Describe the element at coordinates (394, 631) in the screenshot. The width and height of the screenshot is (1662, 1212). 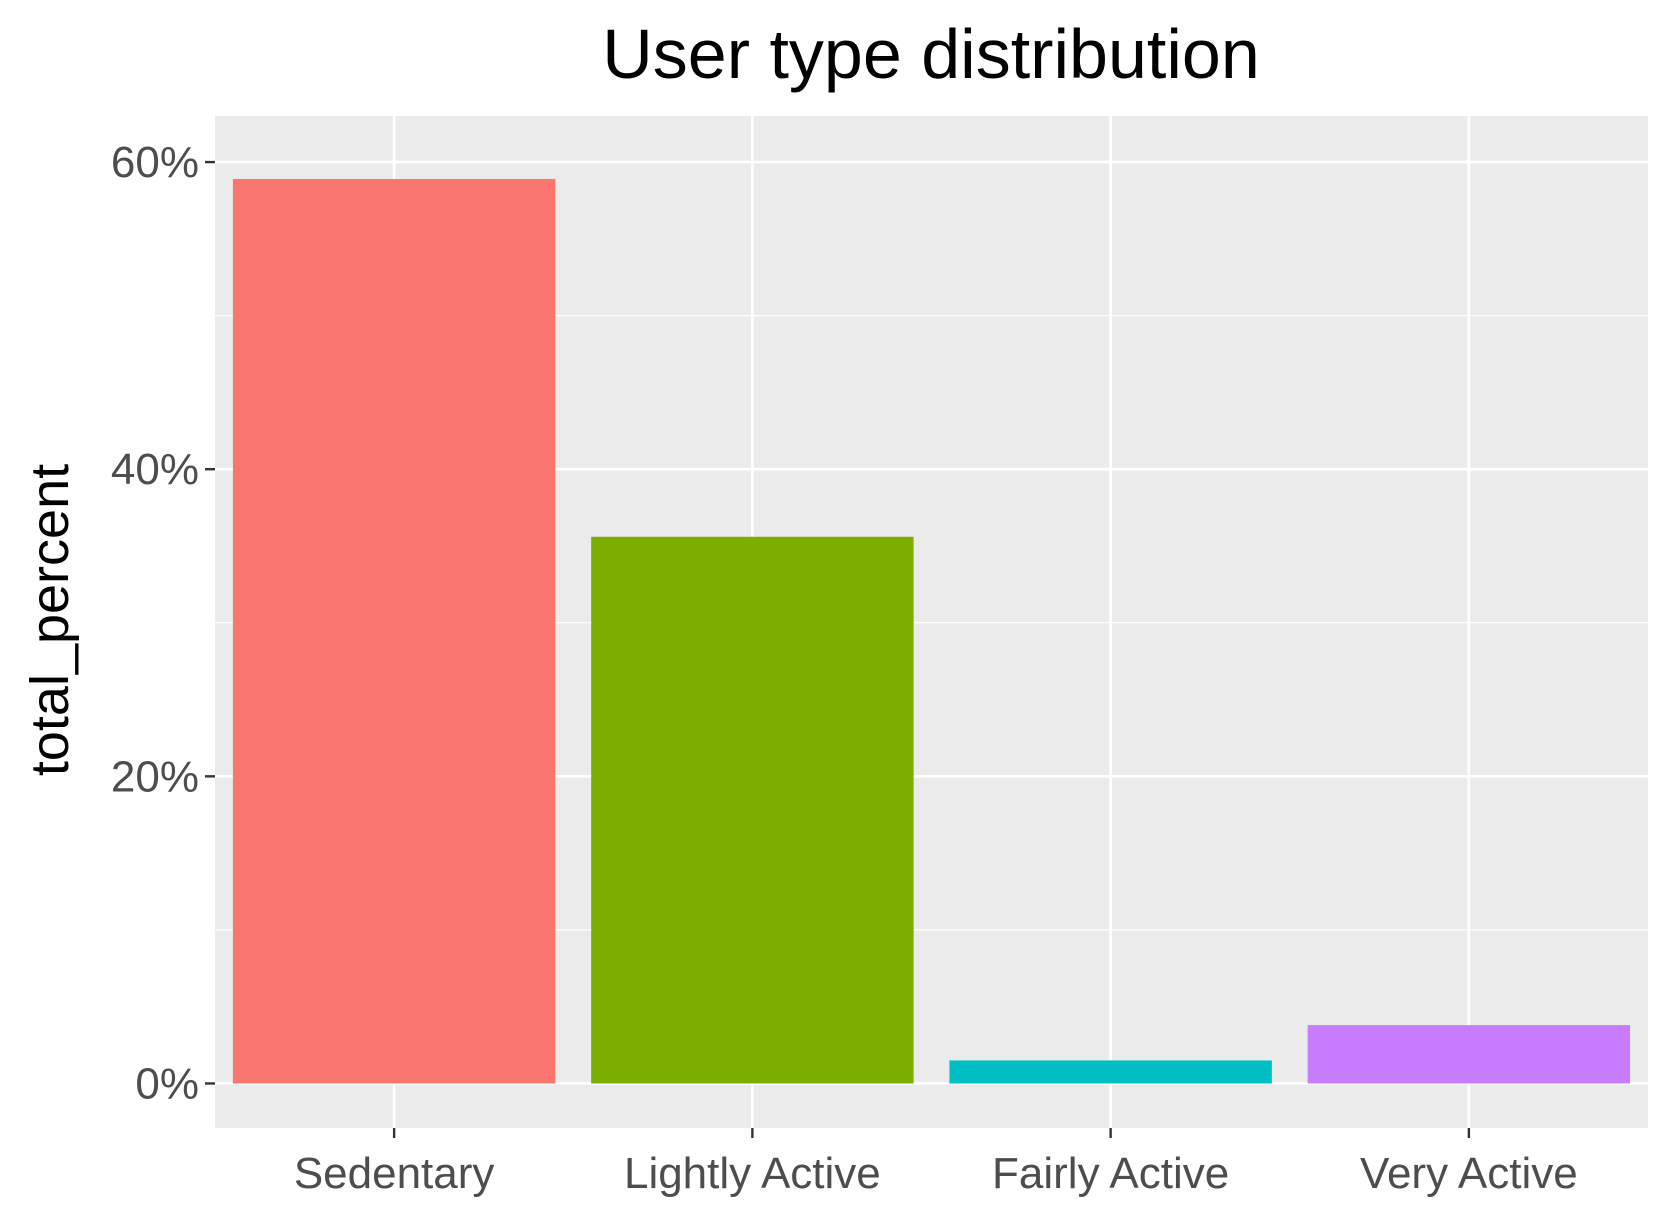
I see `bar-sedentary` at that location.